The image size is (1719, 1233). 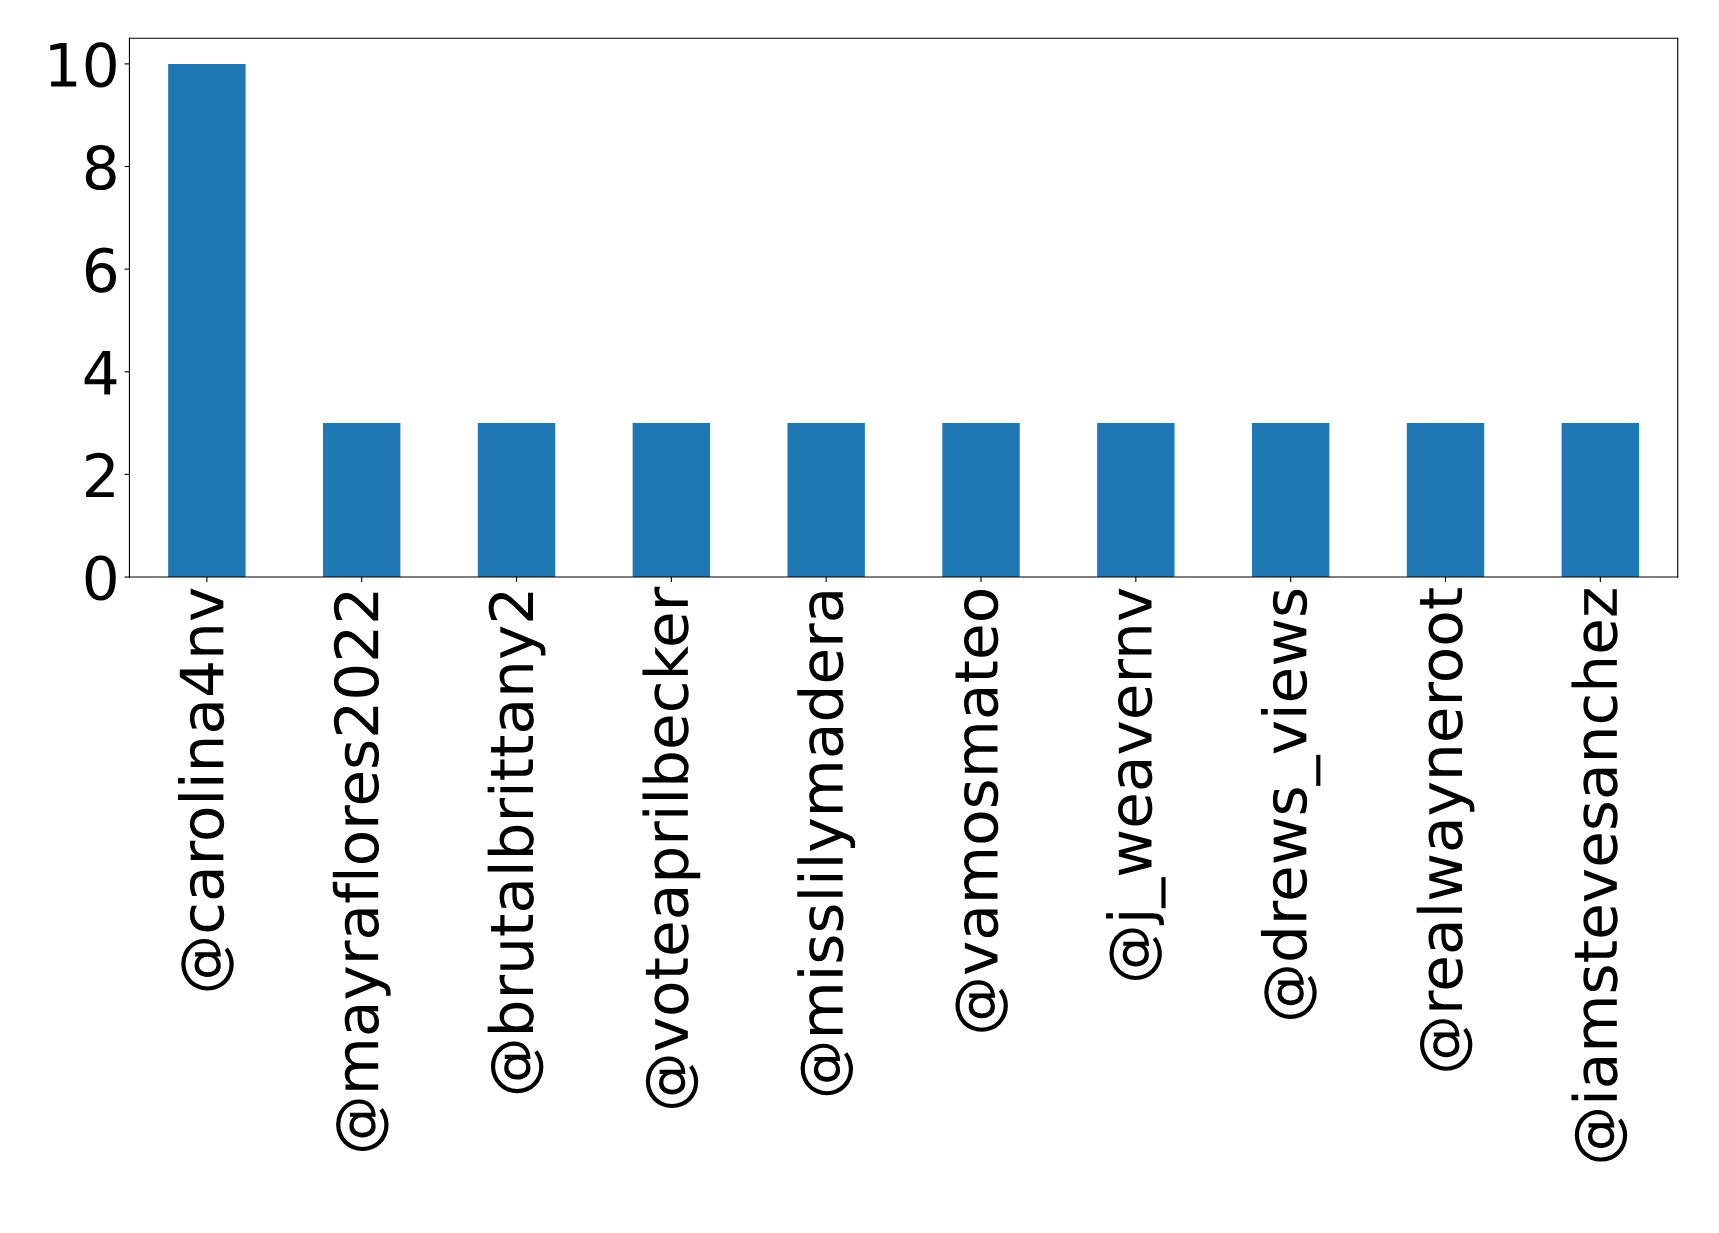 I want to click on x-tick-label: @carolina4nv, so click(x=205, y=789).